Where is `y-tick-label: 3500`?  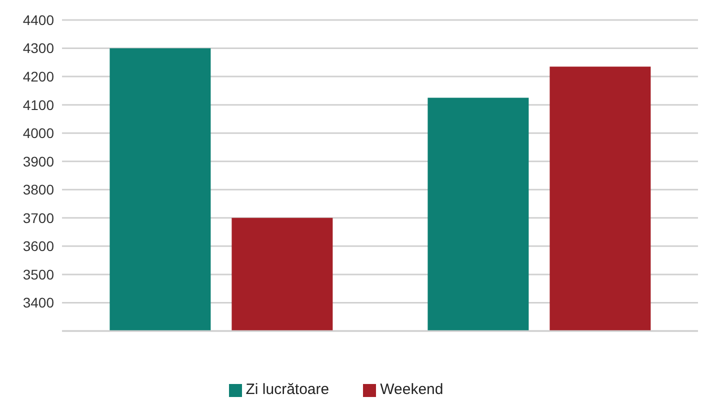
y-tick-label: 3500 is located at coordinates (38, 274).